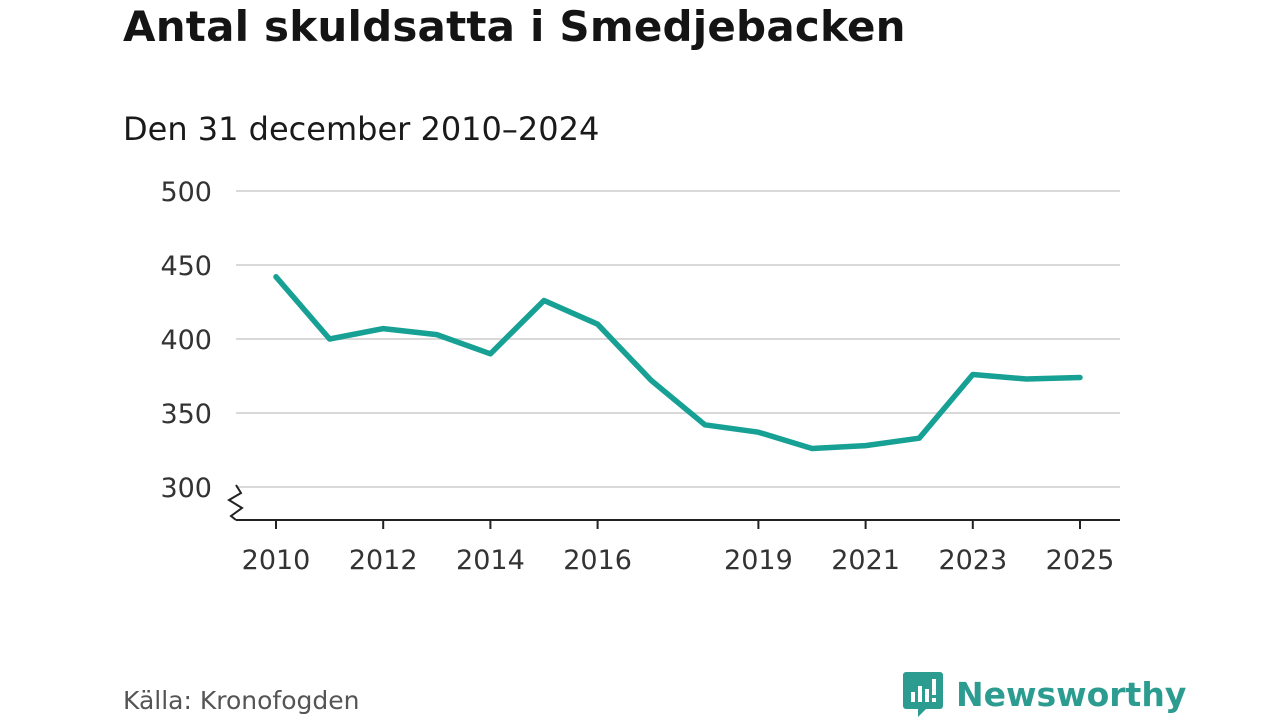 This screenshot has height=720, width=1280. Describe the element at coordinates (514, 26) in the screenshot. I see `chart-title: Antal skuldsatta i Smedjebacken` at that location.